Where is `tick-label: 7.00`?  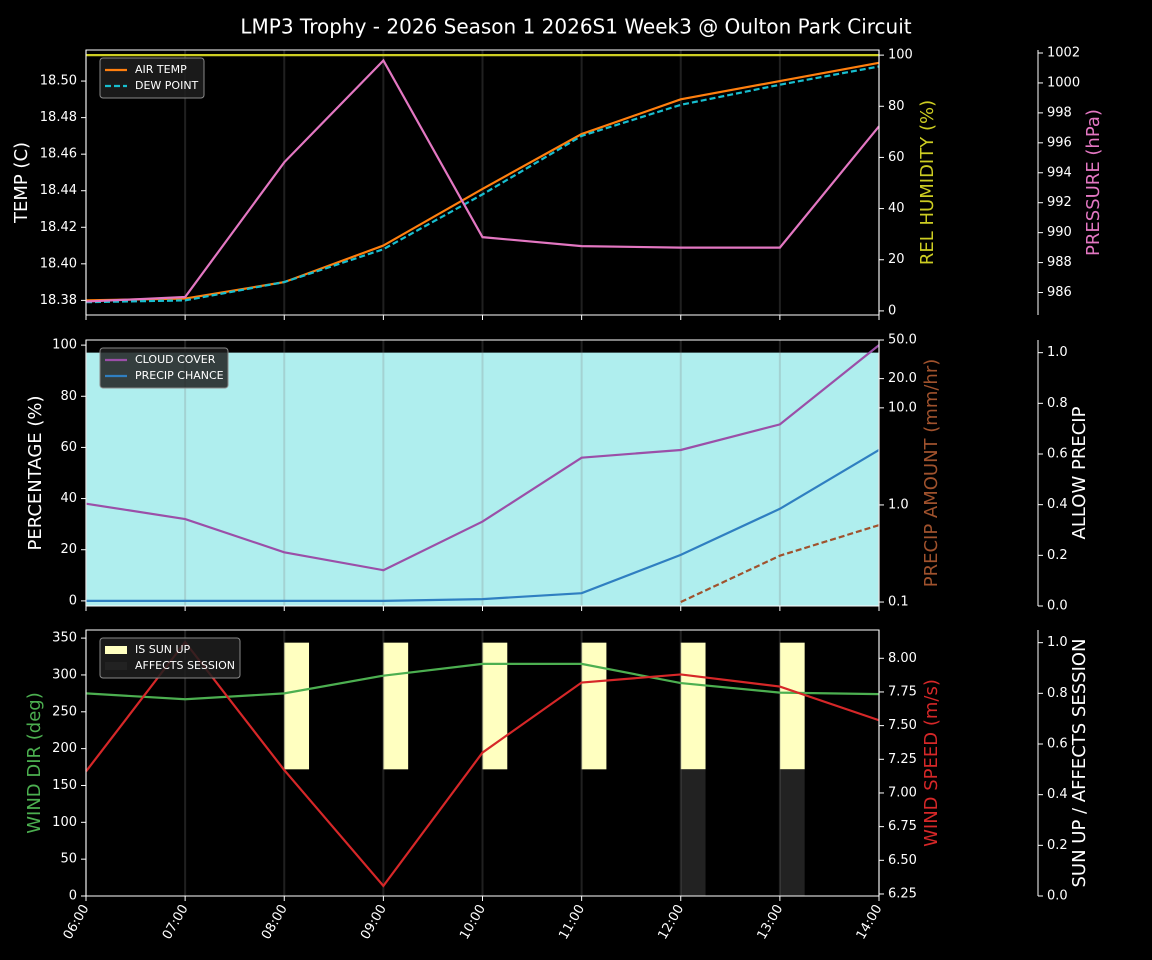 tick-label: 7.00 is located at coordinates (902, 792).